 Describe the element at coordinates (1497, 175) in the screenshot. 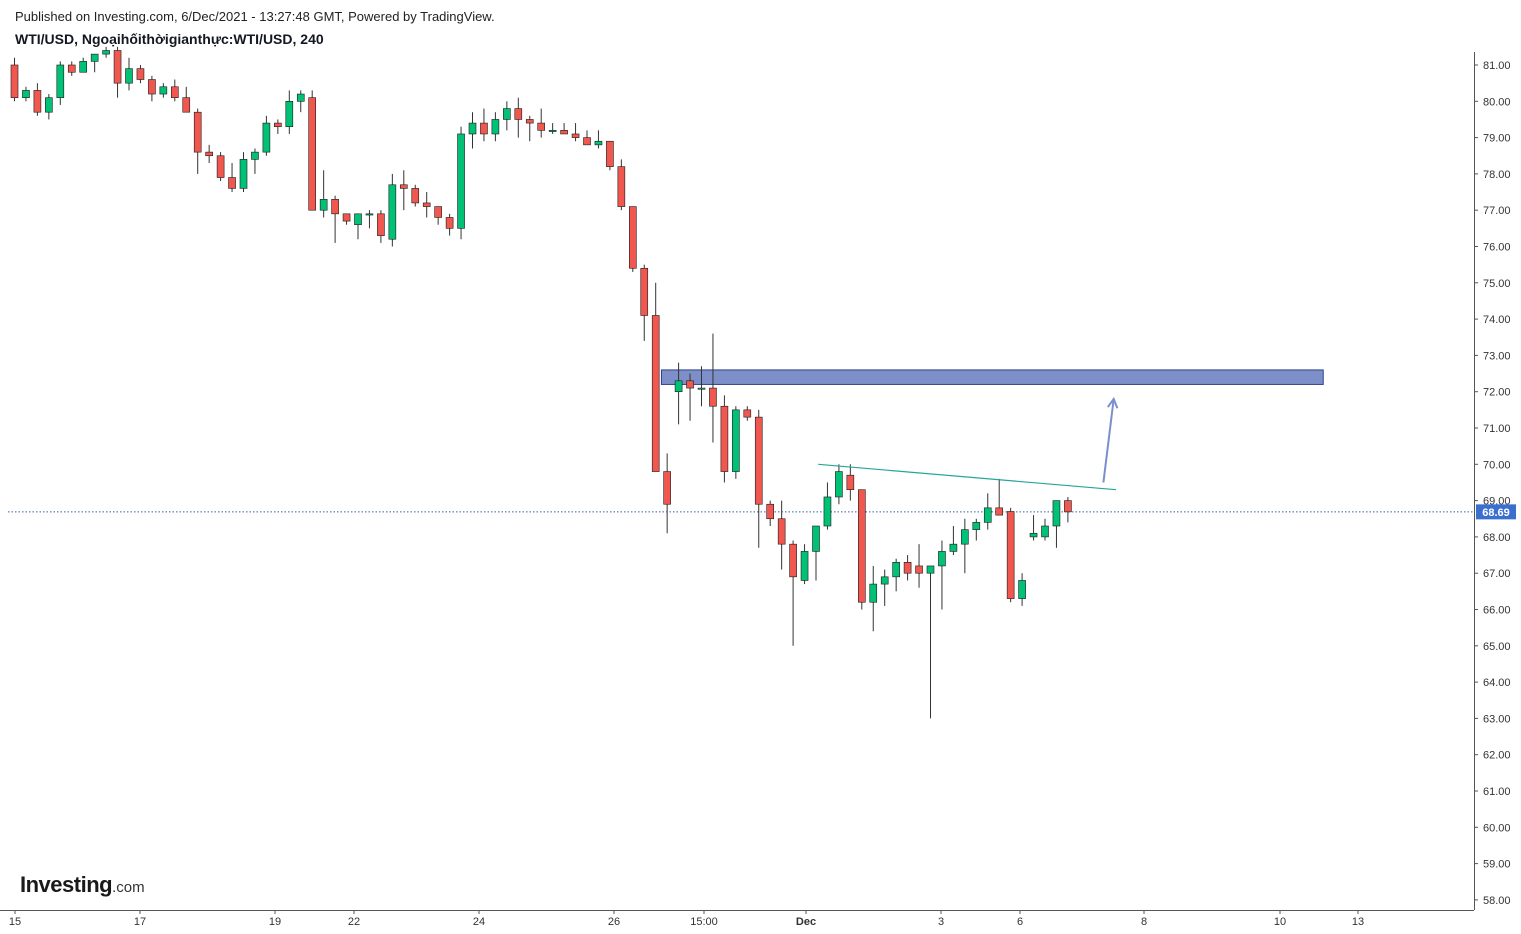

I see `price-tick-label: 78.00` at that location.